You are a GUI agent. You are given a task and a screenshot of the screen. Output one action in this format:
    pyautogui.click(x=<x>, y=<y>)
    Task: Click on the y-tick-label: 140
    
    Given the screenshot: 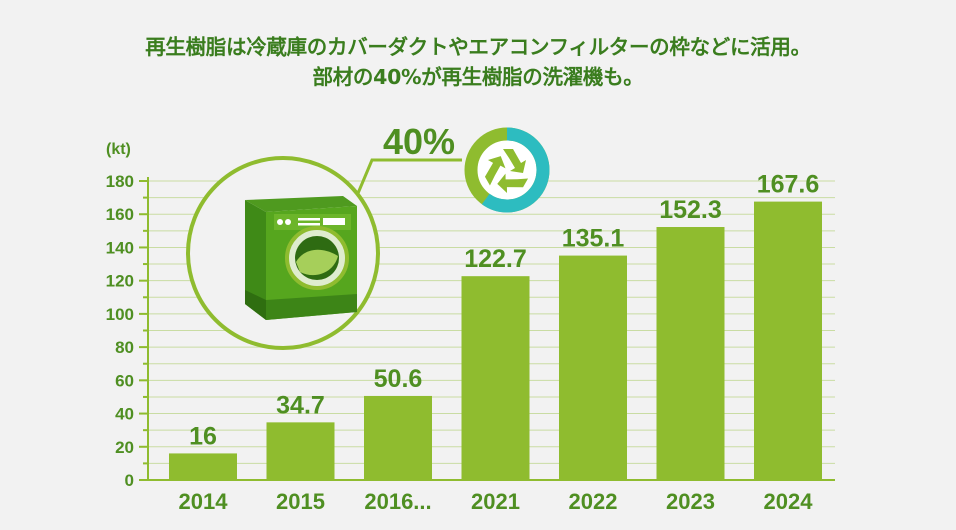 What is the action you would take?
    pyautogui.click(x=120, y=247)
    